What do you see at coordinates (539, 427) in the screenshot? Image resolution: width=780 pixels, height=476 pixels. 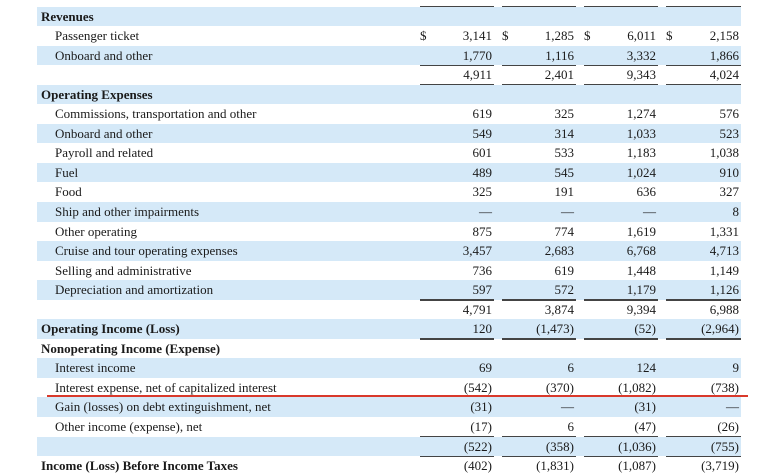 I see `value-cell: 6` at bounding box center [539, 427].